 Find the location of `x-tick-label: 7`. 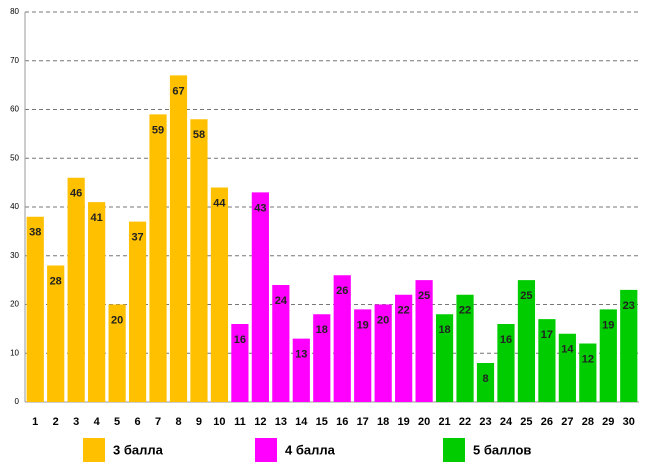

x-tick-label: 7 is located at coordinates (158, 422).